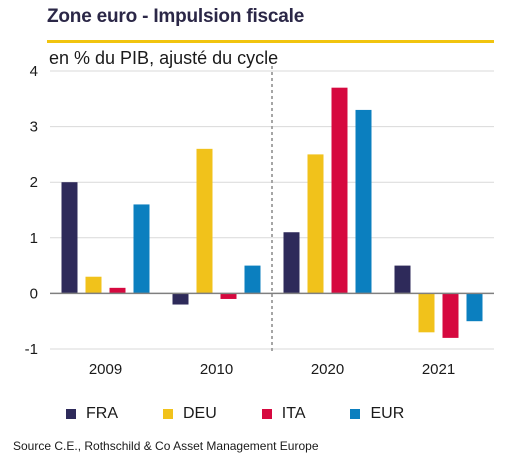 The image size is (519, 464). I want to click on legend-swatch-eur, so click(355, 414).